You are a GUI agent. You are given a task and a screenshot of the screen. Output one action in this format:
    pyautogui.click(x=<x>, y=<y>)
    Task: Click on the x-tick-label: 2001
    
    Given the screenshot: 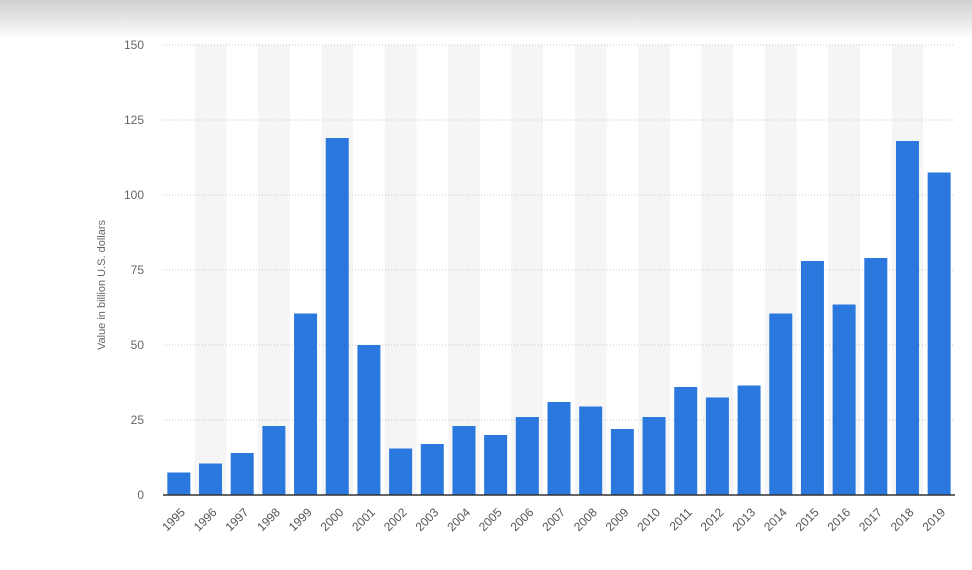 What is the action you would take?
    pyautogui.click(x=363, y=519)
    